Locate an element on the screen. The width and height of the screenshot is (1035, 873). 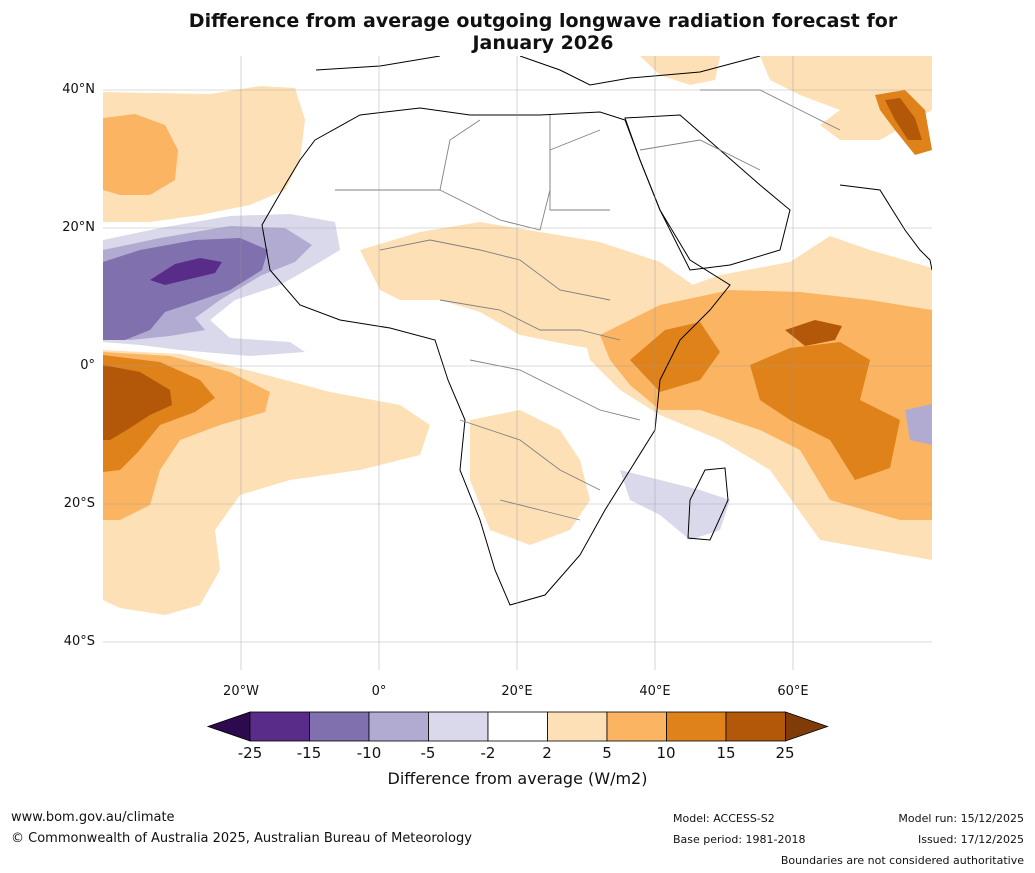
lat-label-40s: 40°S is located at coordinates (79, 641).